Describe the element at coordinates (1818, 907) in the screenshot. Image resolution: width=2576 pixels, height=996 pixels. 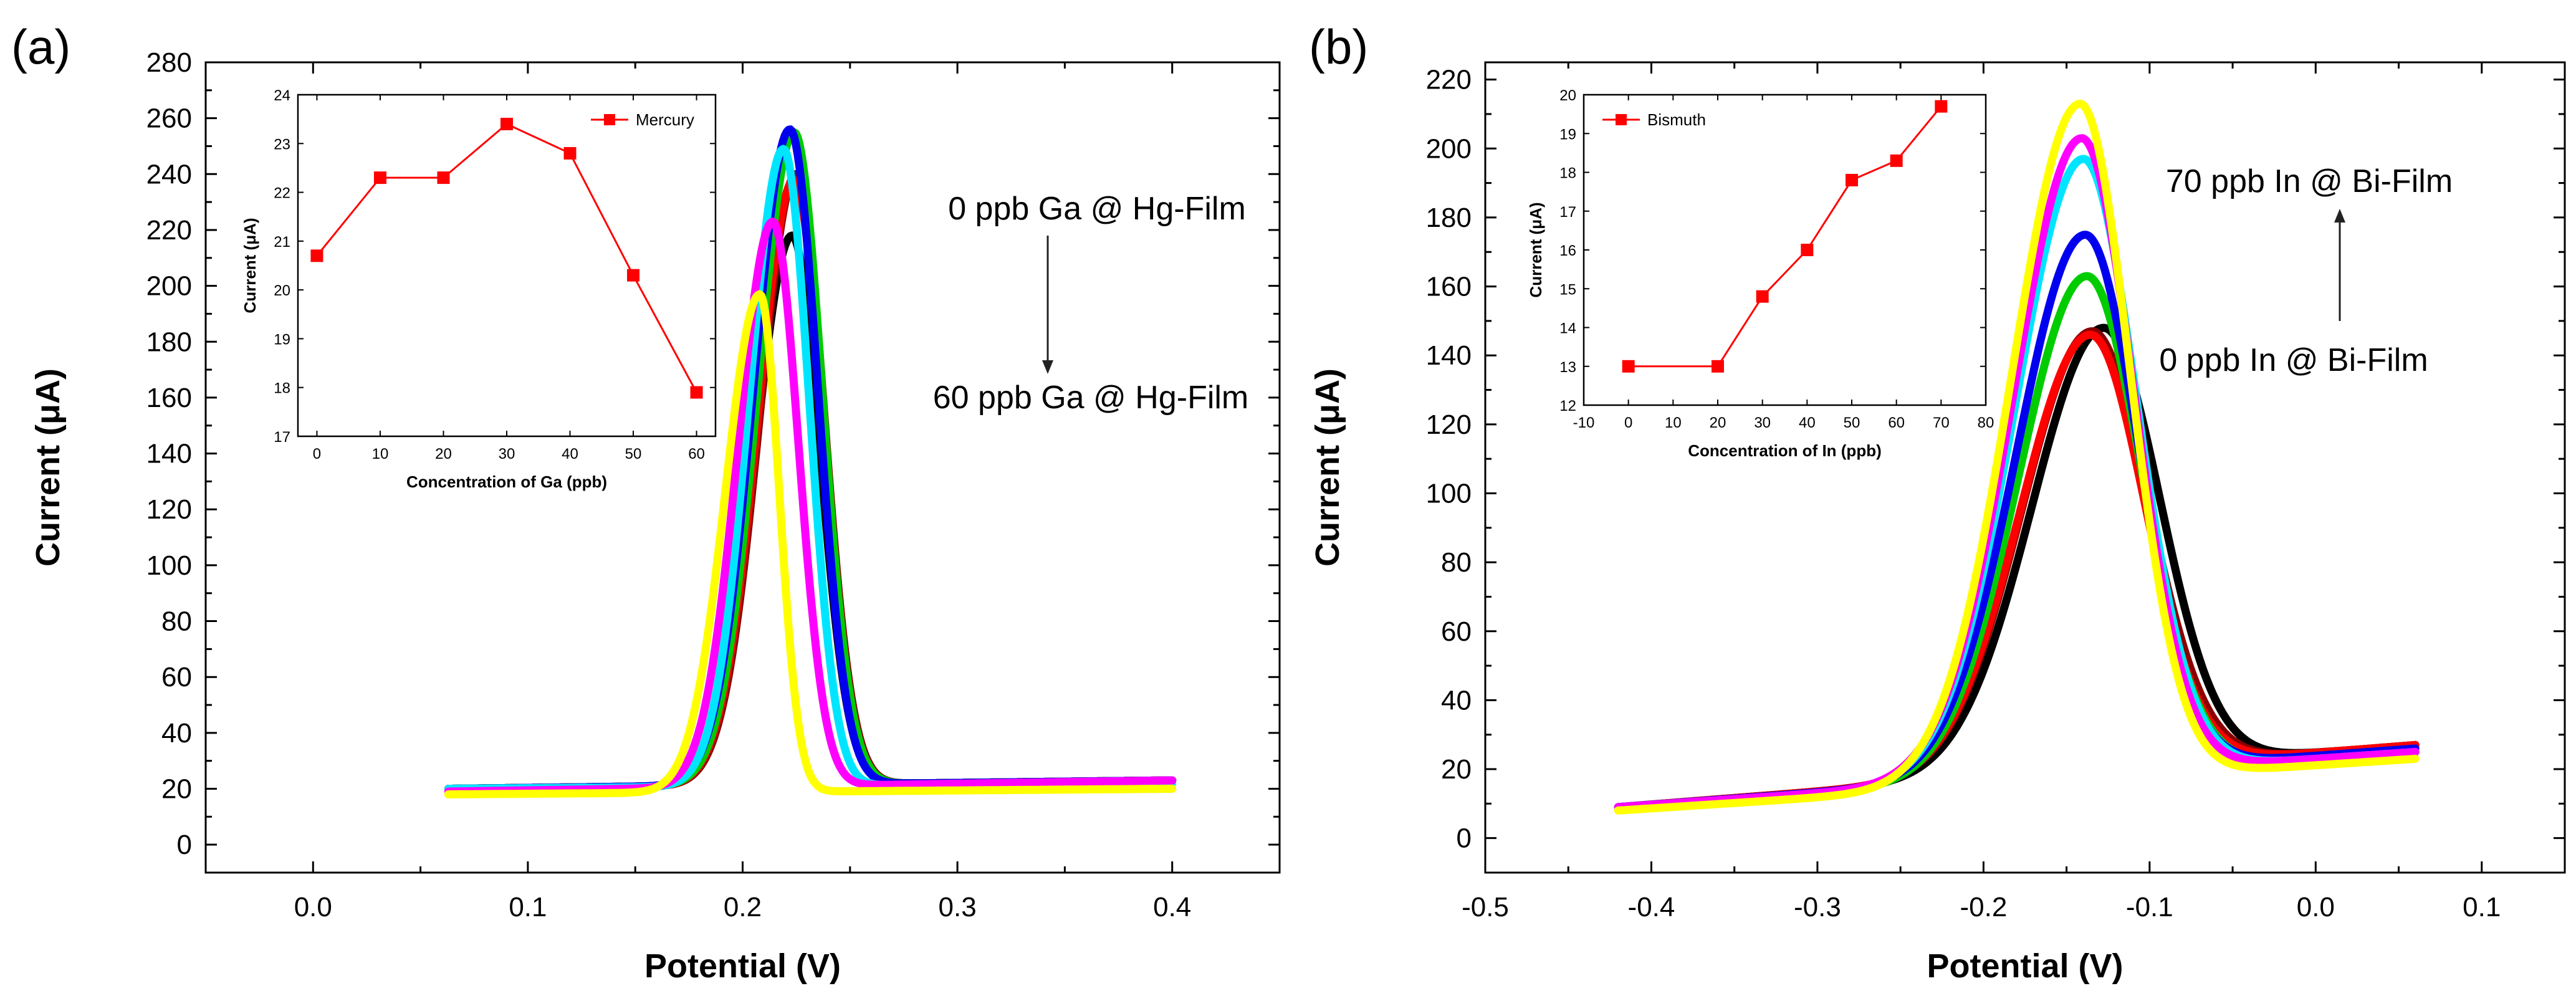
I see `x-tick-label: -0.3` at that location.